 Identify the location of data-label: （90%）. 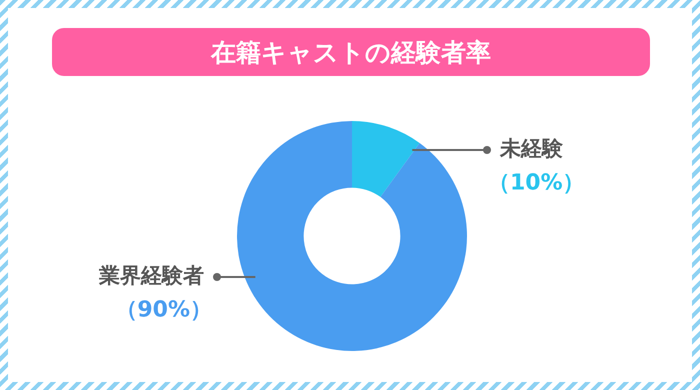
(163, 310).